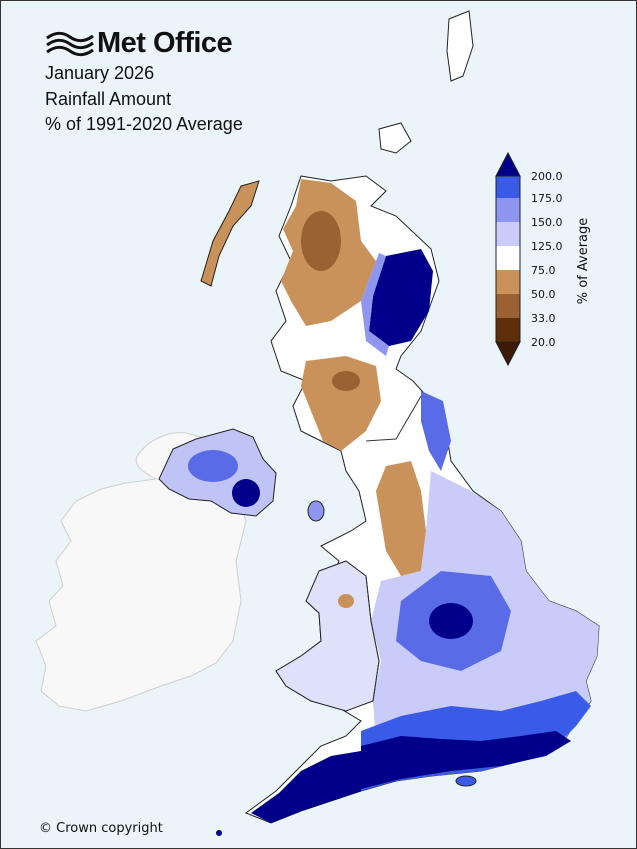 This screenshot has width=637, height=849. Describe the element at coordinates (547, 176) in the screenshot. I see `colorbar-tick-200: 200.0` at that location.